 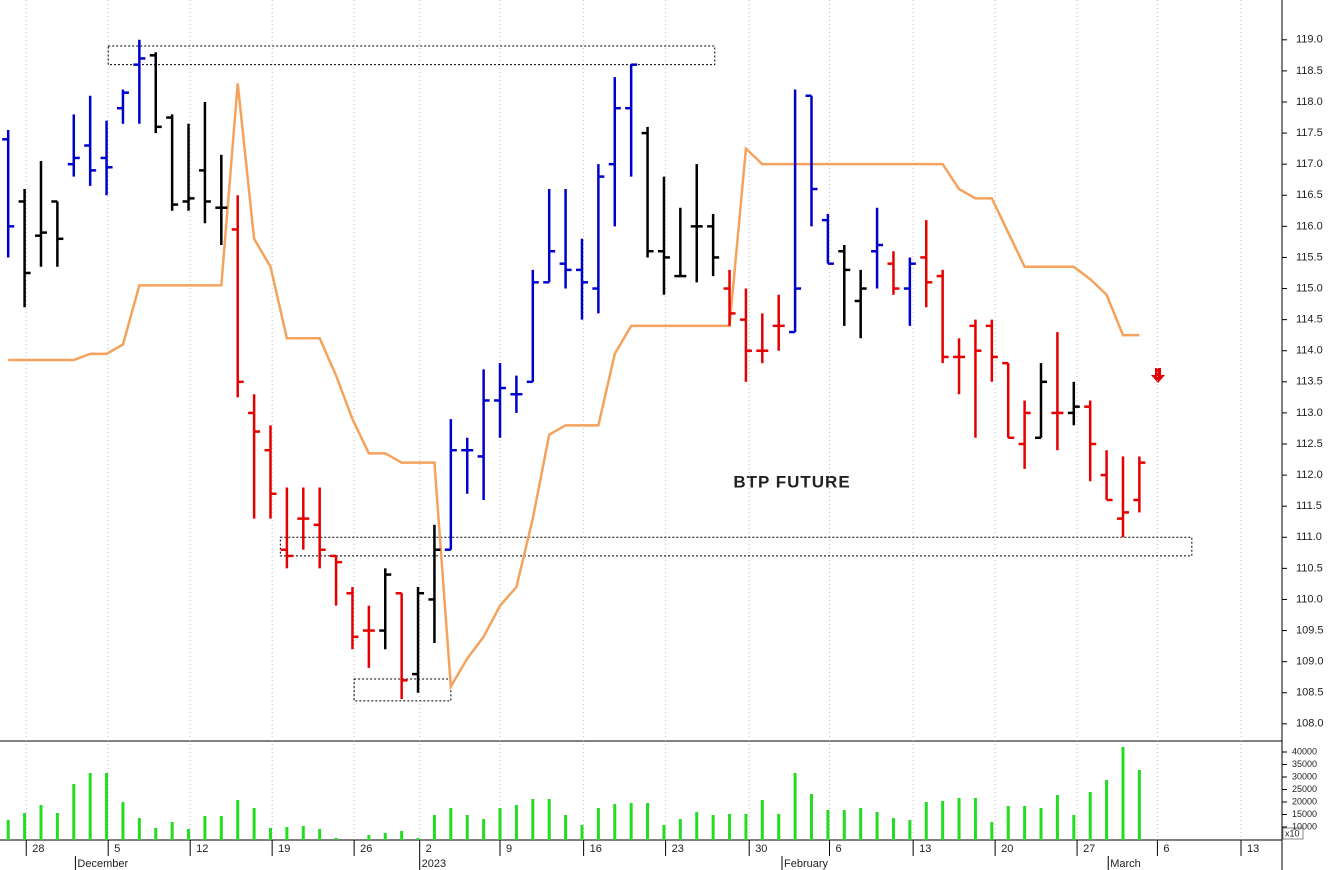 I want to click on x-tick-label: 26, so click(x=366, y=849).